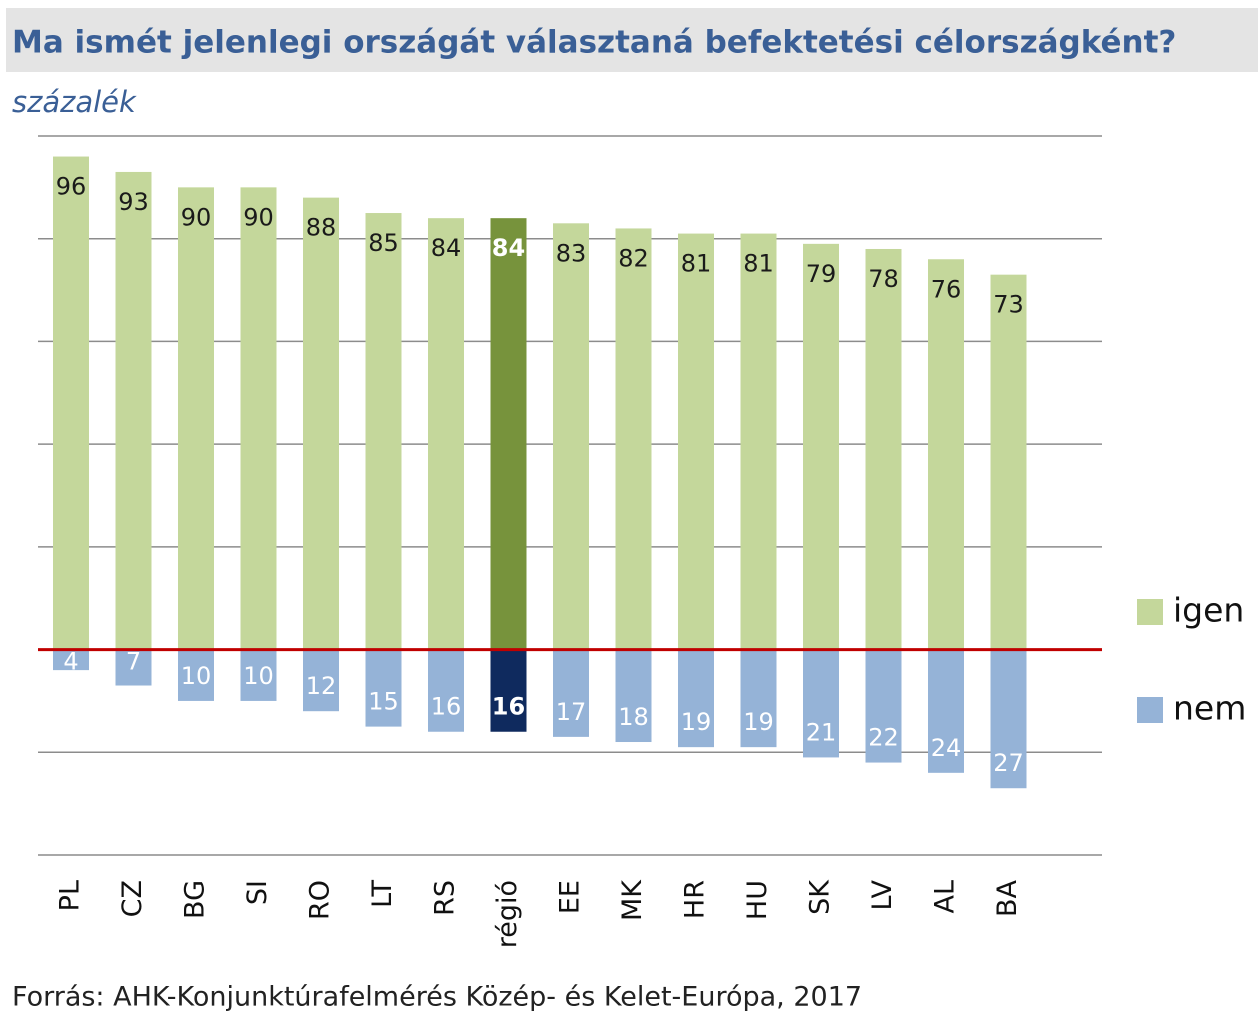 This screenshot has height=1021, width=1258. Describe the element at coordinates (1007, 898) in the screenshot. I see `x-tick-label: BA` at that location.